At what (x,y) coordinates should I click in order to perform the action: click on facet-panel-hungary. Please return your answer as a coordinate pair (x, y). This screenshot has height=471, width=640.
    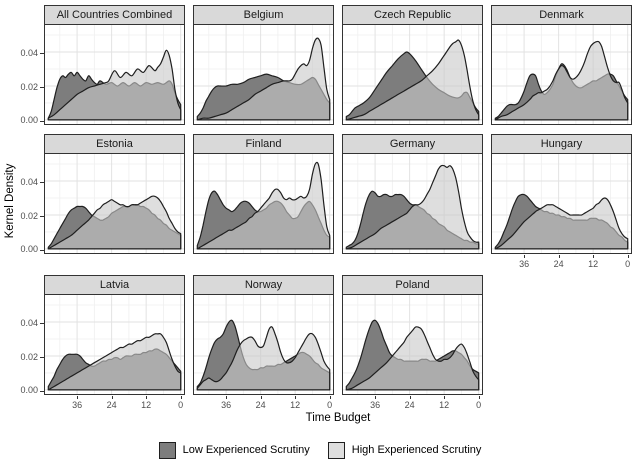
    Looking at the image, I should click on (561, 203).